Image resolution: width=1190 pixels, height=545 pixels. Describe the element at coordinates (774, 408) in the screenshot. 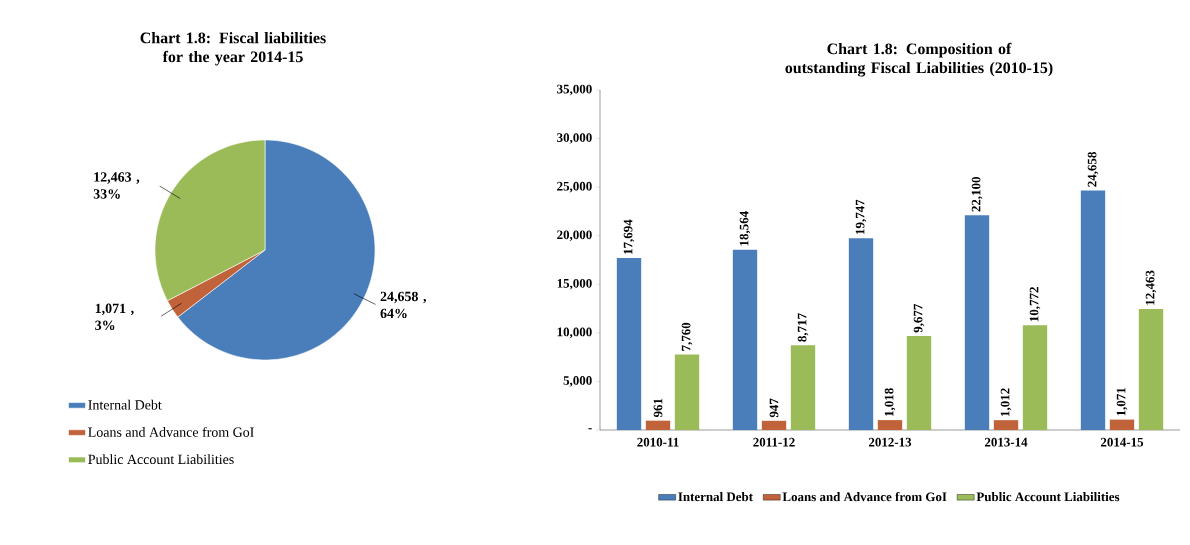

I see `data-label: 947` at that location.